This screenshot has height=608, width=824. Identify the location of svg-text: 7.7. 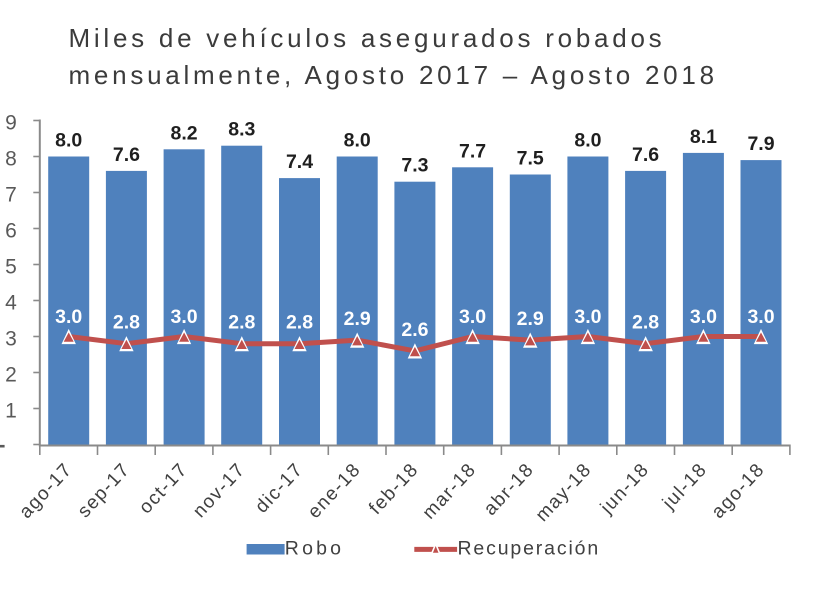
(472, 151).